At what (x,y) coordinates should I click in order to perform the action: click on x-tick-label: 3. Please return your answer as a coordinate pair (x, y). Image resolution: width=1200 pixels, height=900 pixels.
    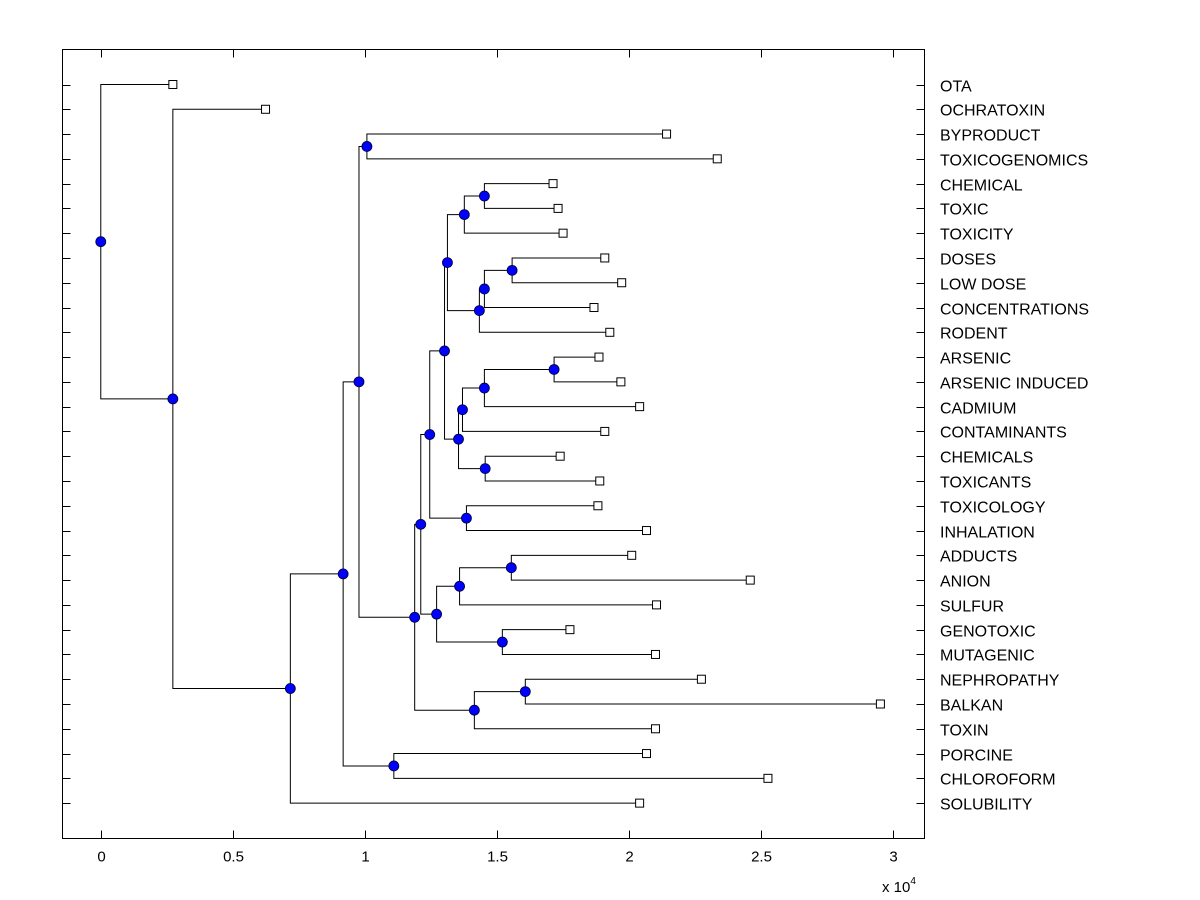
    Looking at the image, I should click on (893, 857).